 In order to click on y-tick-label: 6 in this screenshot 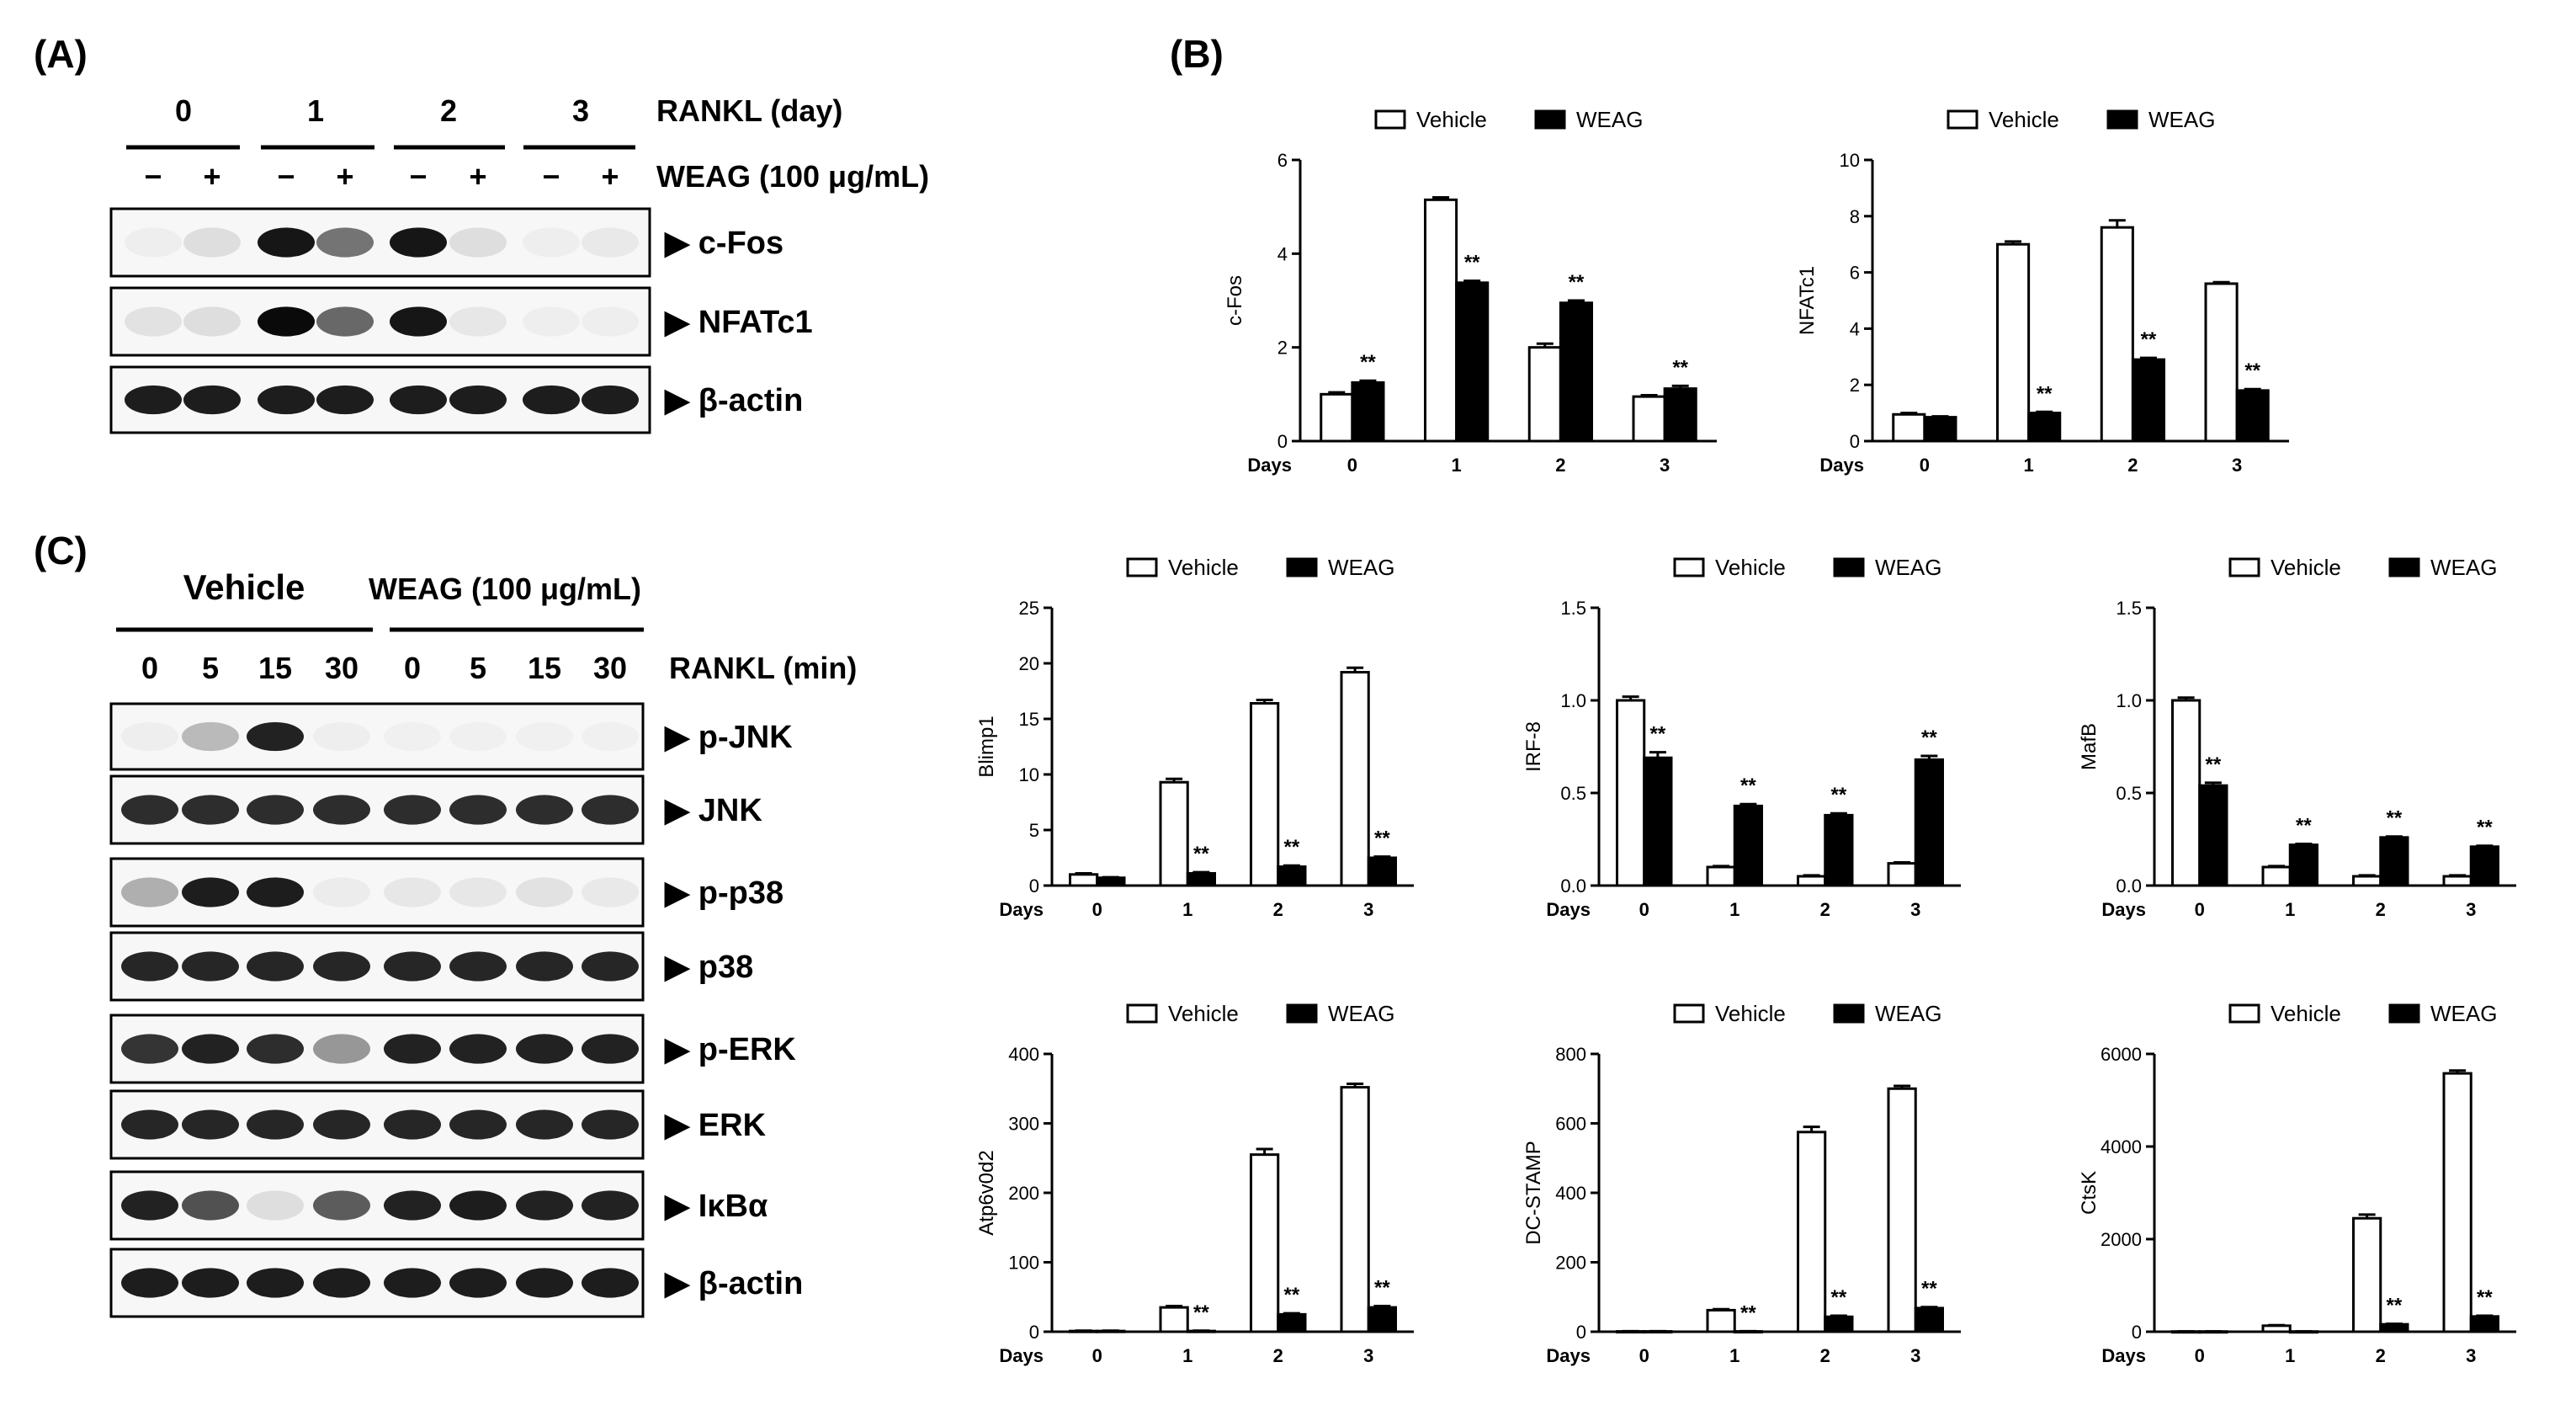, I will do `click(1283, 160)`.